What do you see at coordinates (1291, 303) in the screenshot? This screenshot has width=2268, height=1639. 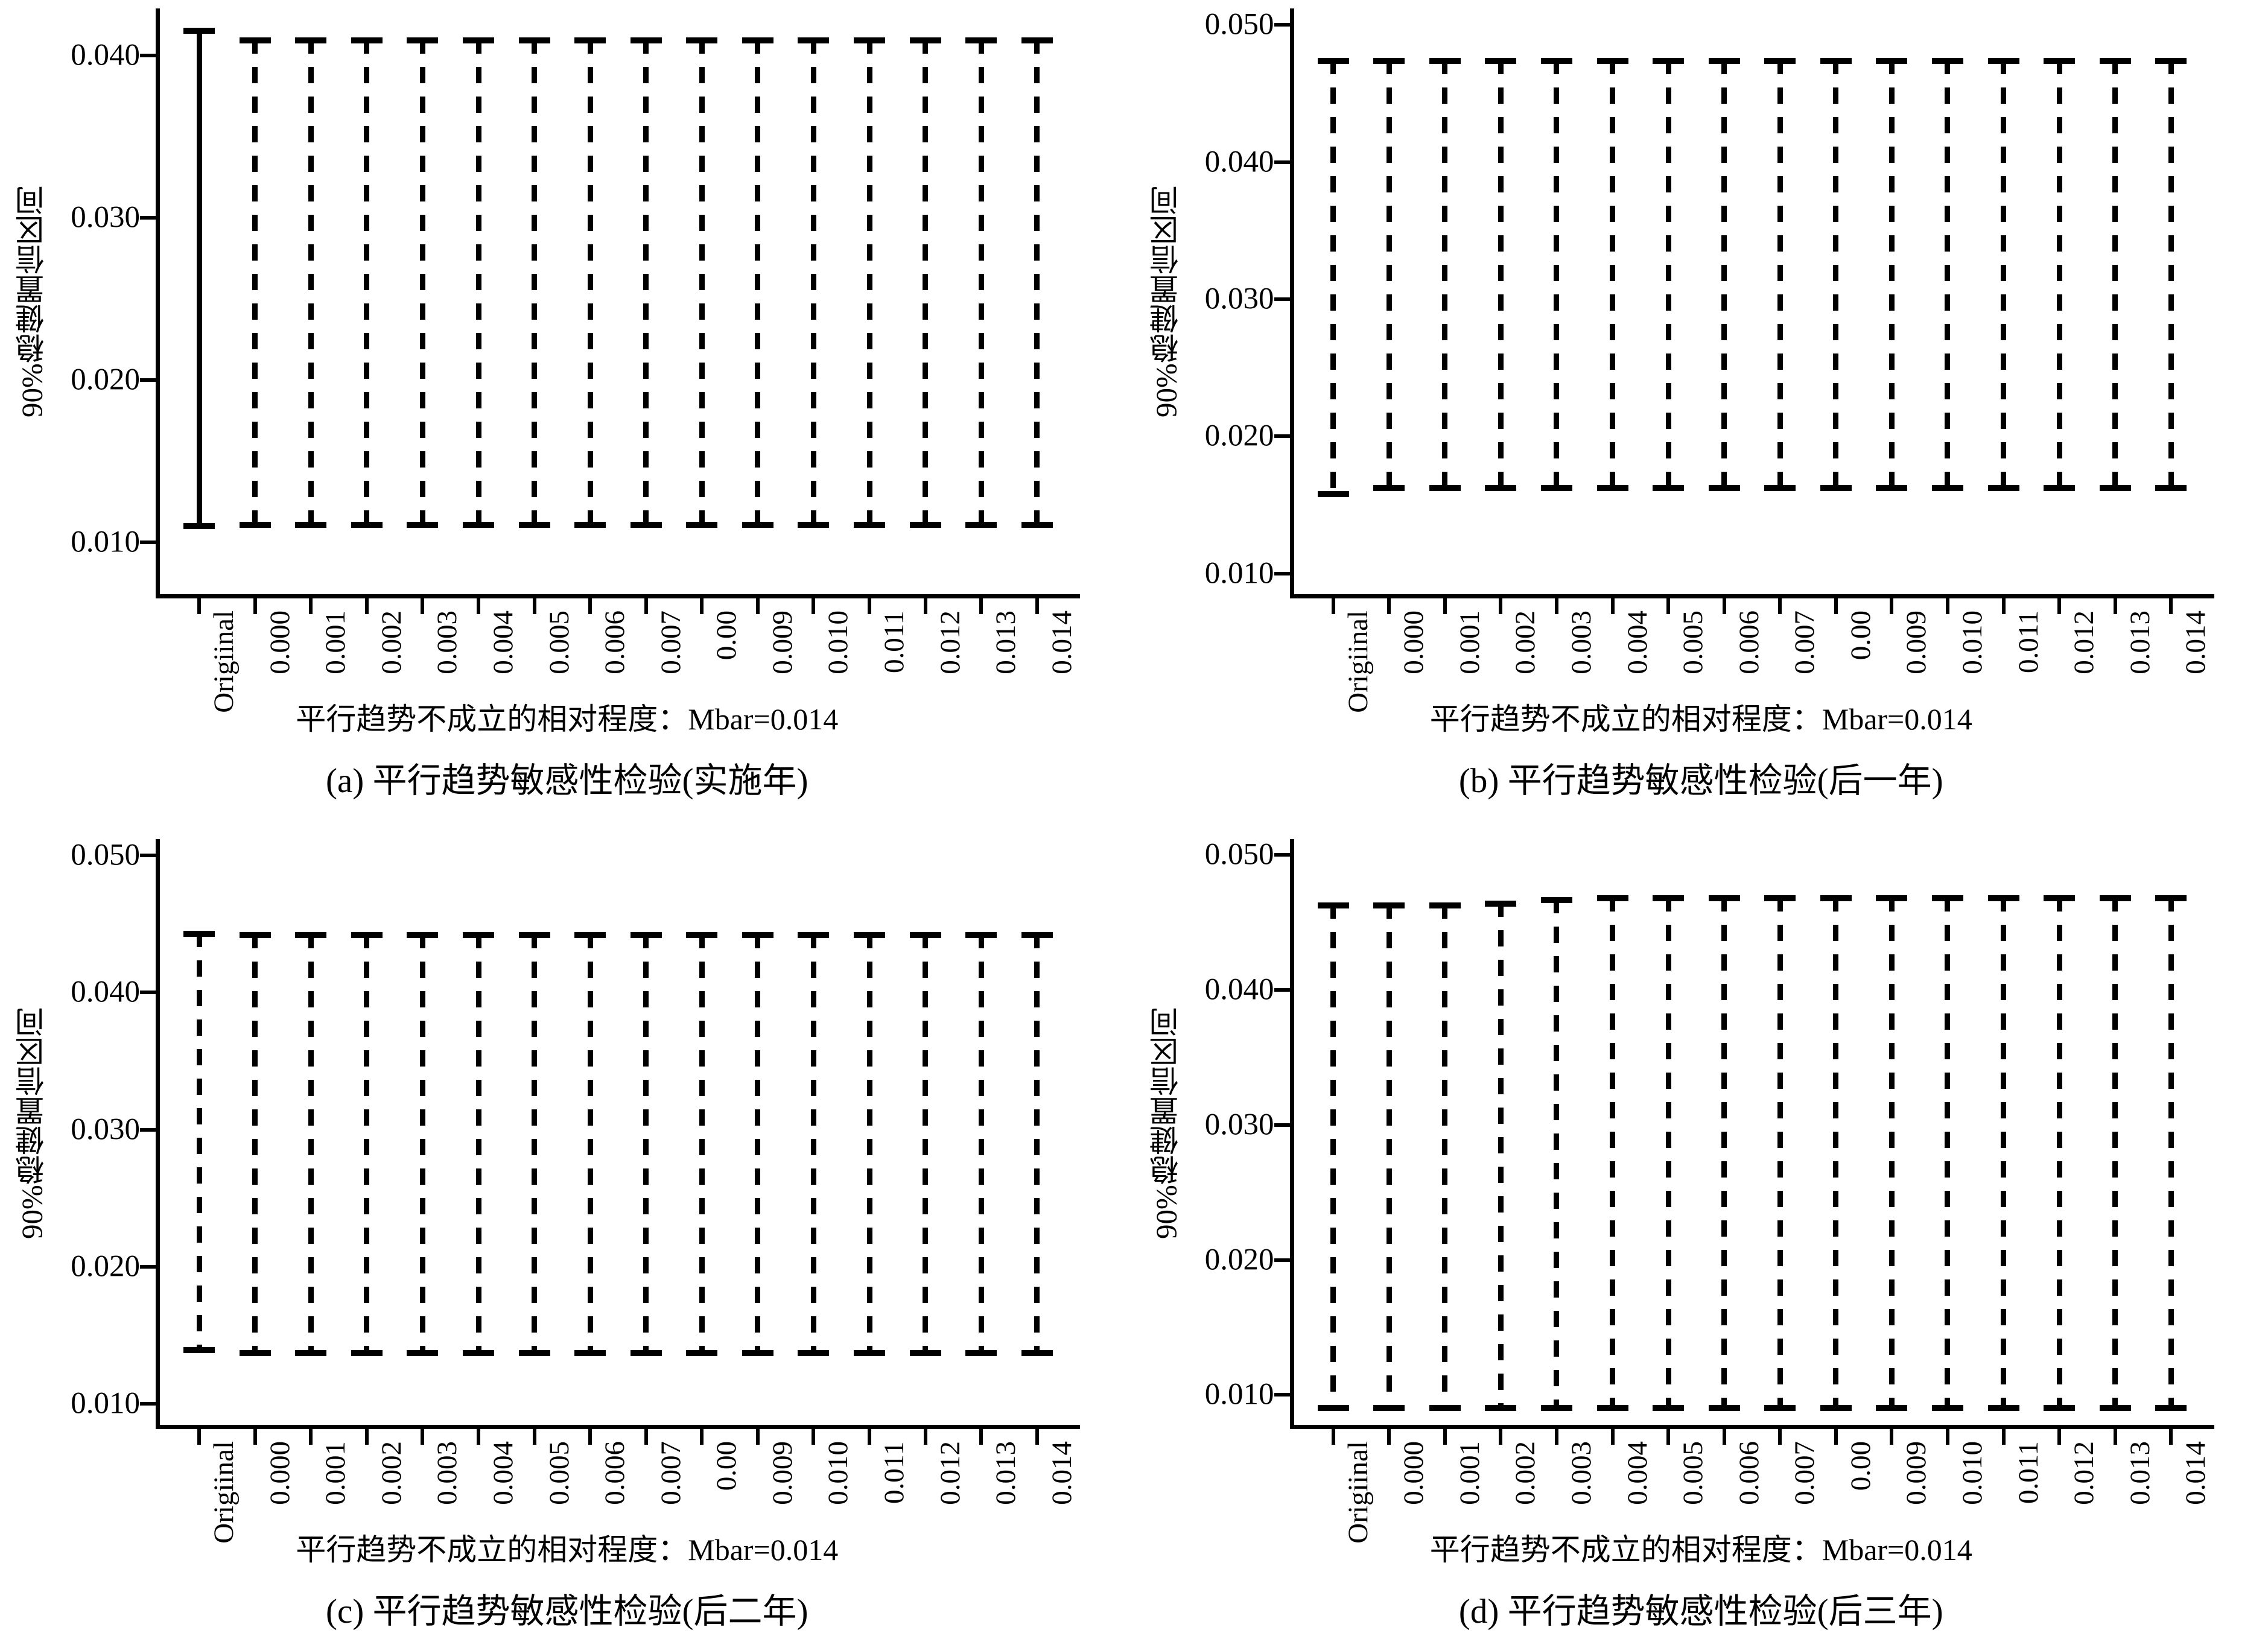 I see `y-axis-line` at bounding box center [1291, 303].